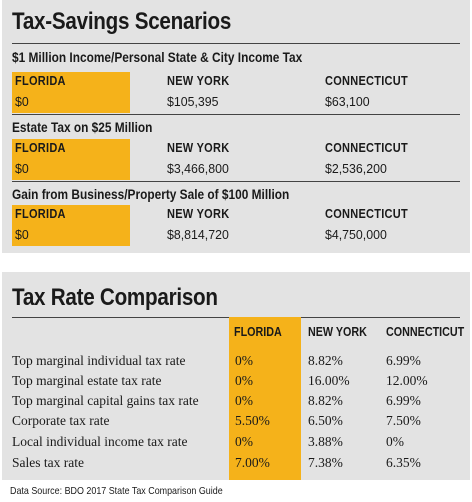  I want to click on ct-value: $4,750,000, so click(356, 234).